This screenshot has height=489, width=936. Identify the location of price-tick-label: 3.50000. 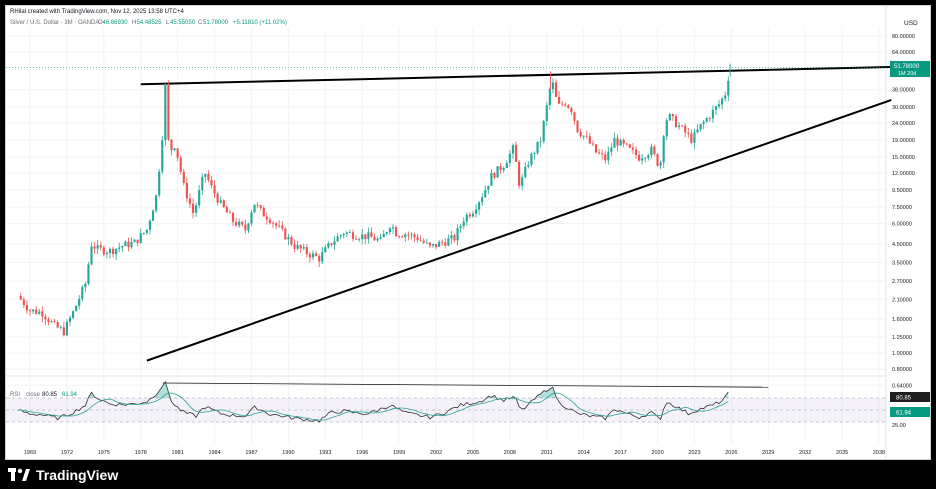
(902, 263).